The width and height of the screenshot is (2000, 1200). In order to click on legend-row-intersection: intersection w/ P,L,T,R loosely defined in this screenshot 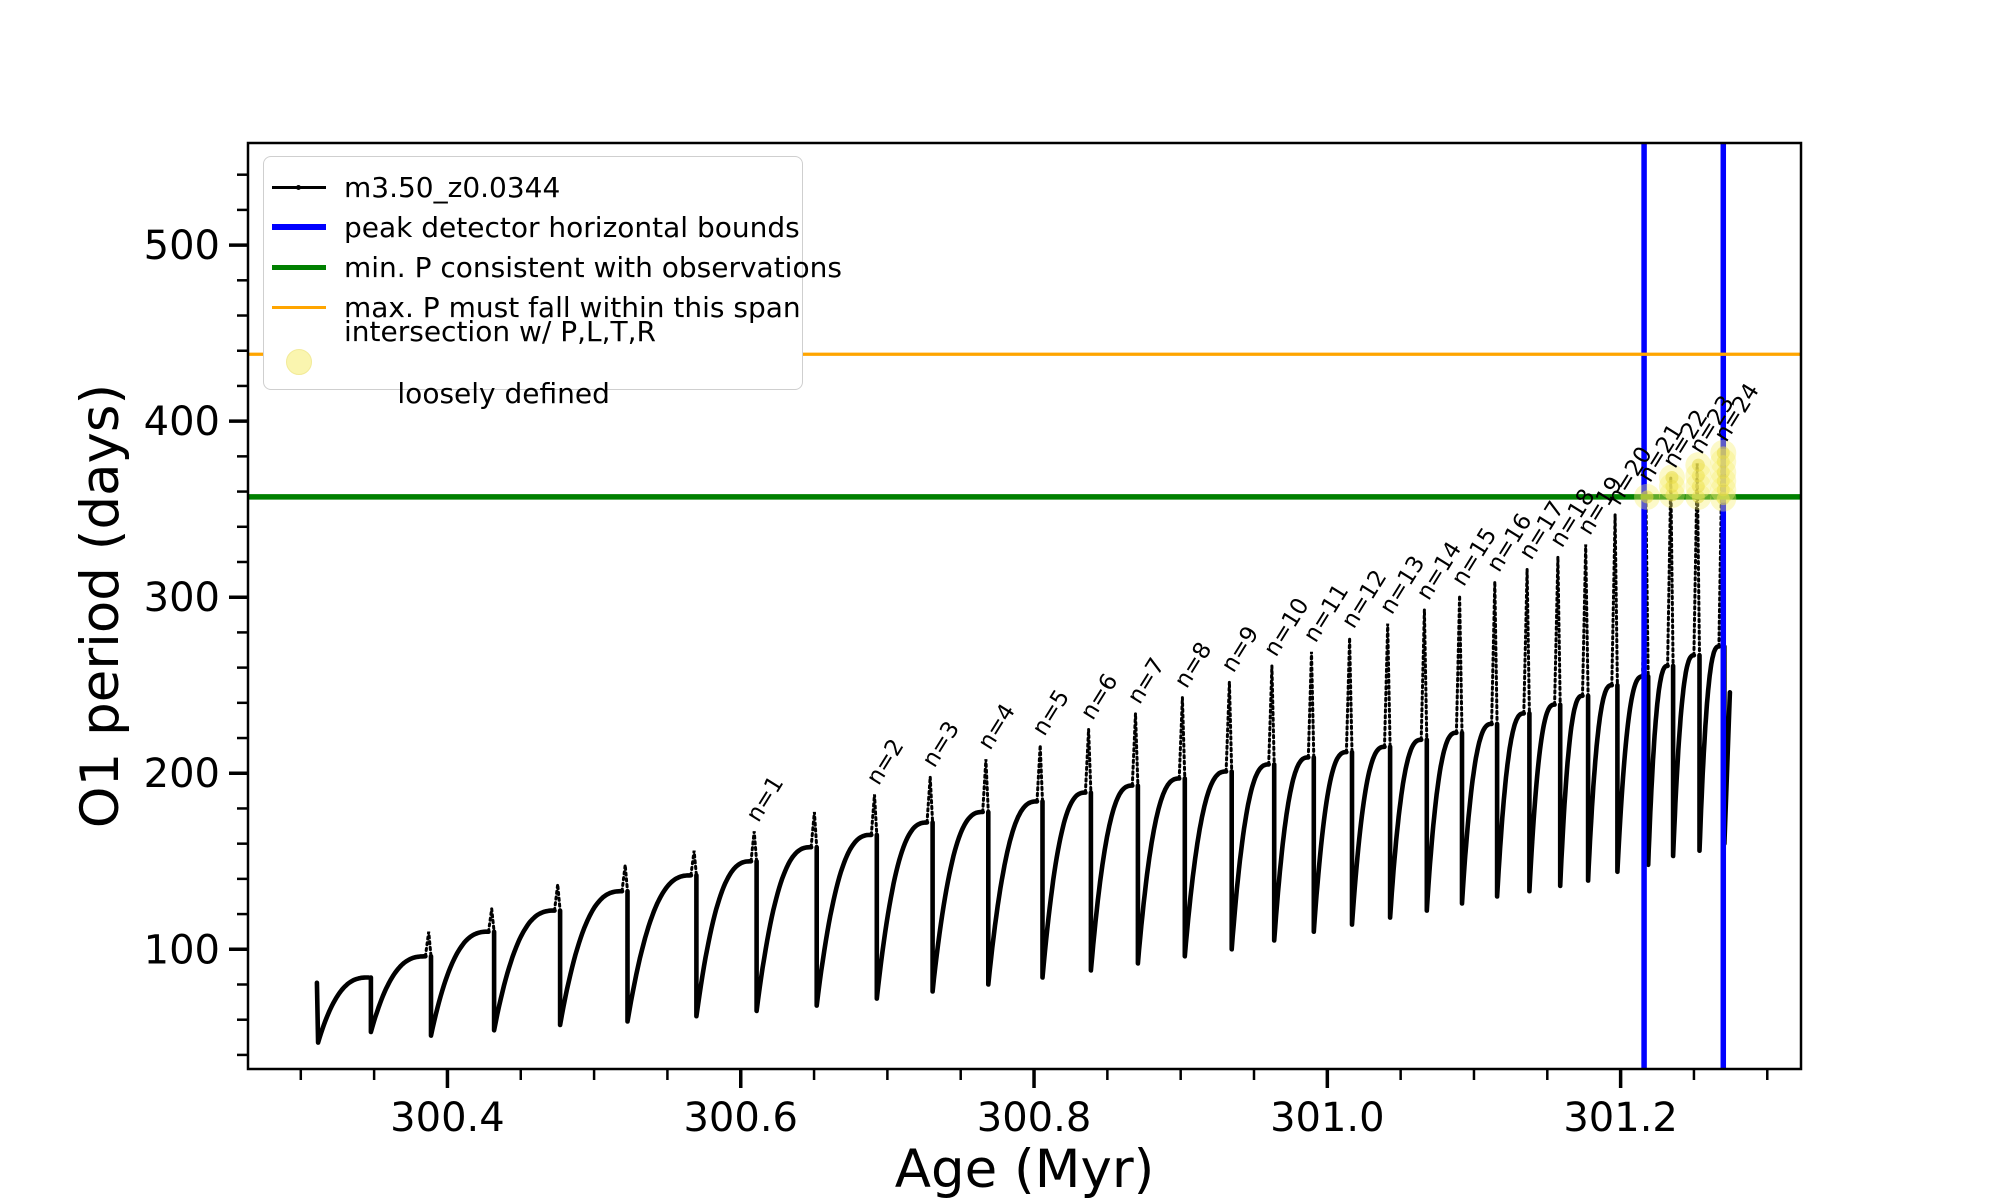, I will do `click(537, 362)`.